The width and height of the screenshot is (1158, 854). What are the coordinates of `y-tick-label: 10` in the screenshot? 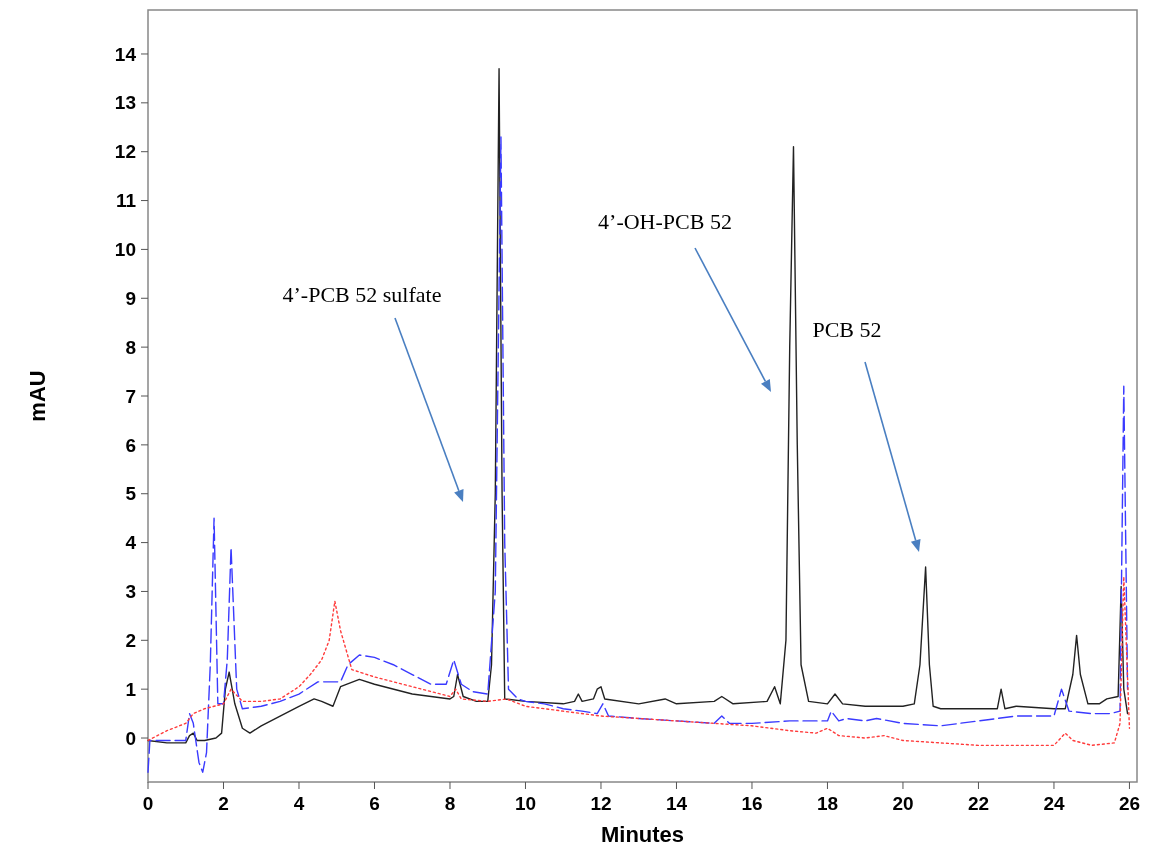 It's located at (125, 250).